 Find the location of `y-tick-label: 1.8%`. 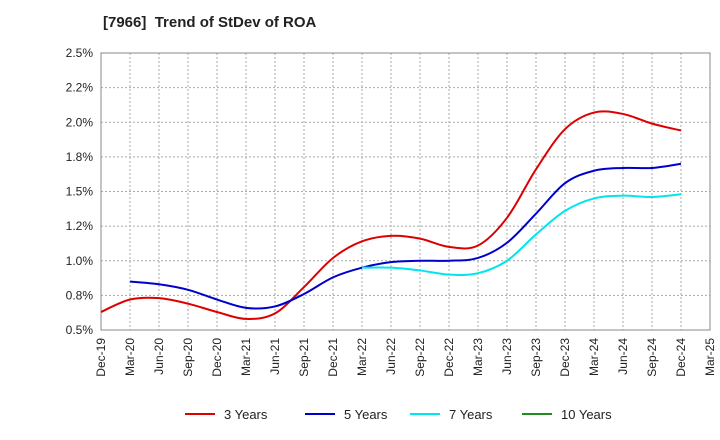

y-tick-label: 1.8% is located at coordinates (80, 157).